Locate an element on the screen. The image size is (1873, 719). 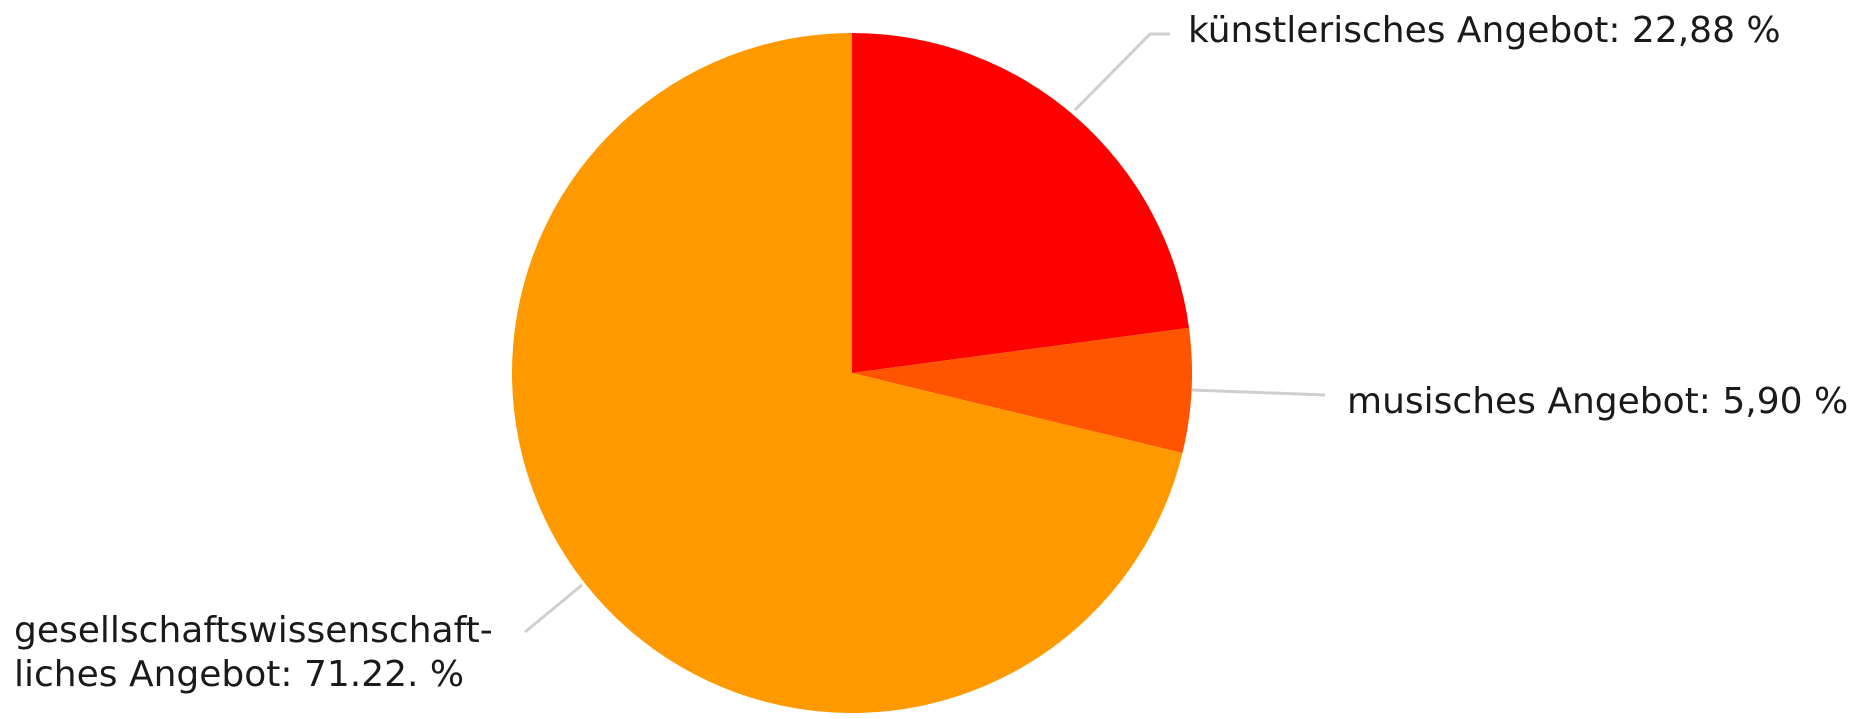
slice-label-3-line-2: liches Angebot: 71.22. % is located at coordinates (239, 674).